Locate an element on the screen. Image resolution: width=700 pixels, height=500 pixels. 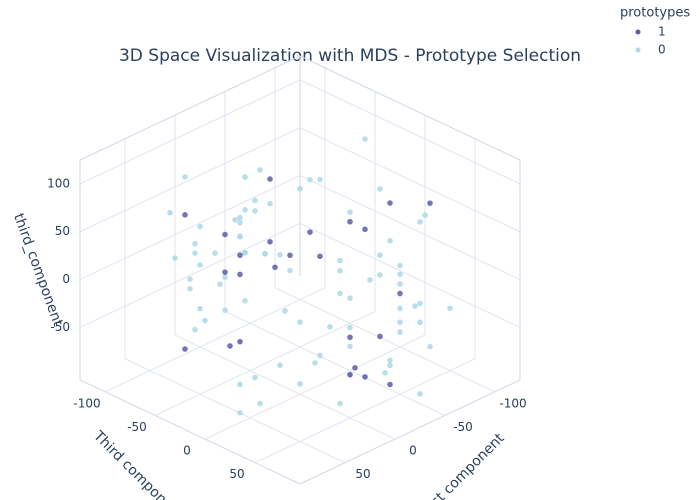
x-tick-label: 0 is located at coordinates (413, 451).